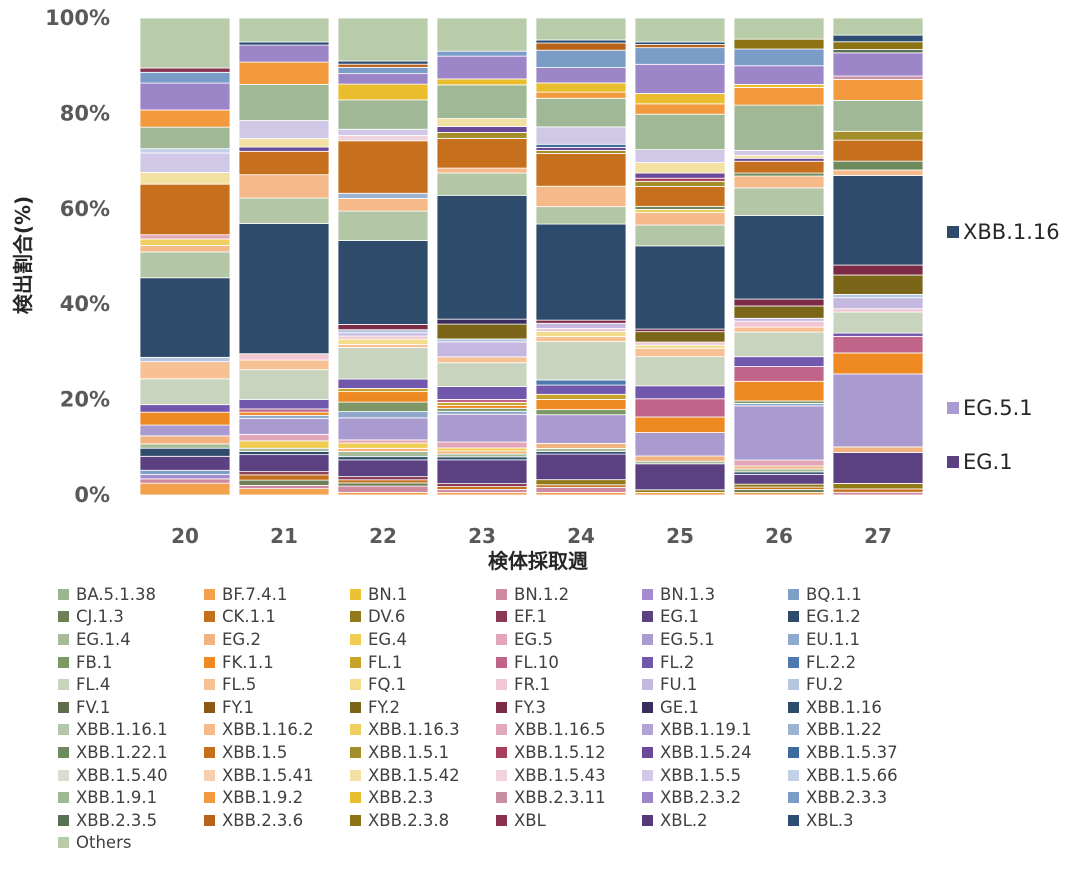 The width and height of the screenshot is (1077, 892). What do you see at coordinates (131, 707) in the screenshot?
I see `legend-item: FV.1` at bounding box center [131, 707].